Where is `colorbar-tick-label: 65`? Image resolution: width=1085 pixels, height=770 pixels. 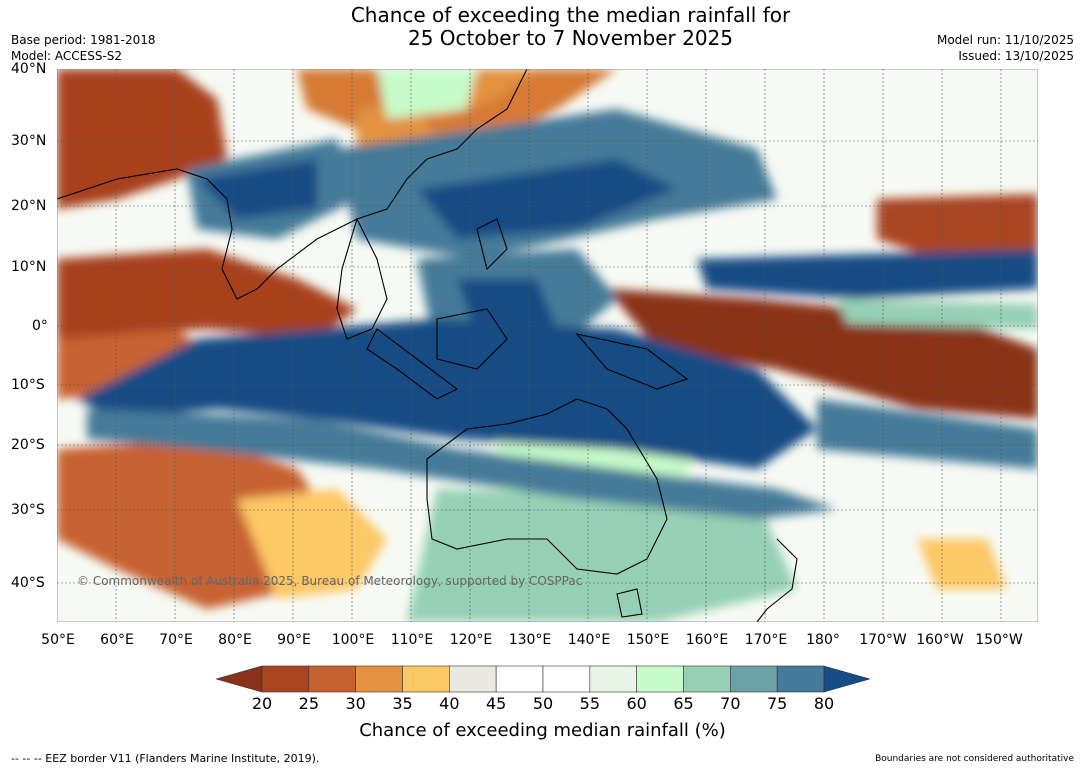
colorbar-tick-label: 65 is located at coordinates (683, 703).